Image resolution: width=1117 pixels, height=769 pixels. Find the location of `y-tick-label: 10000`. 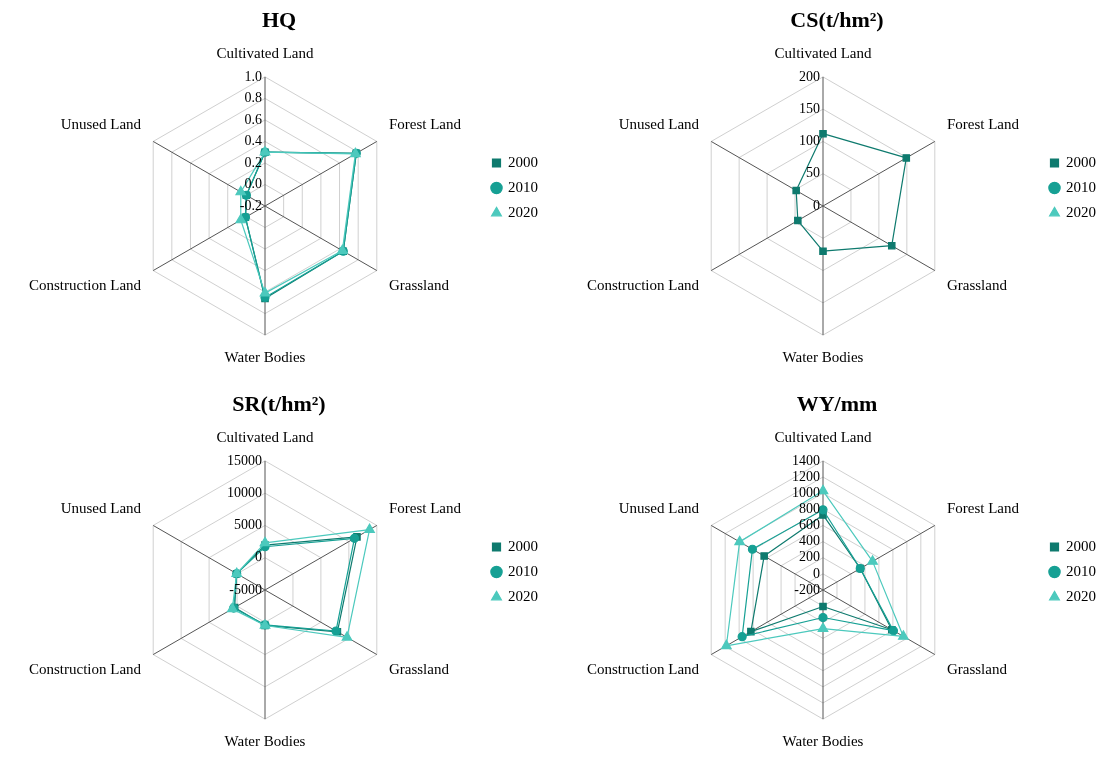

y-tick-label: 10000 is located at coordinates (244, 492).